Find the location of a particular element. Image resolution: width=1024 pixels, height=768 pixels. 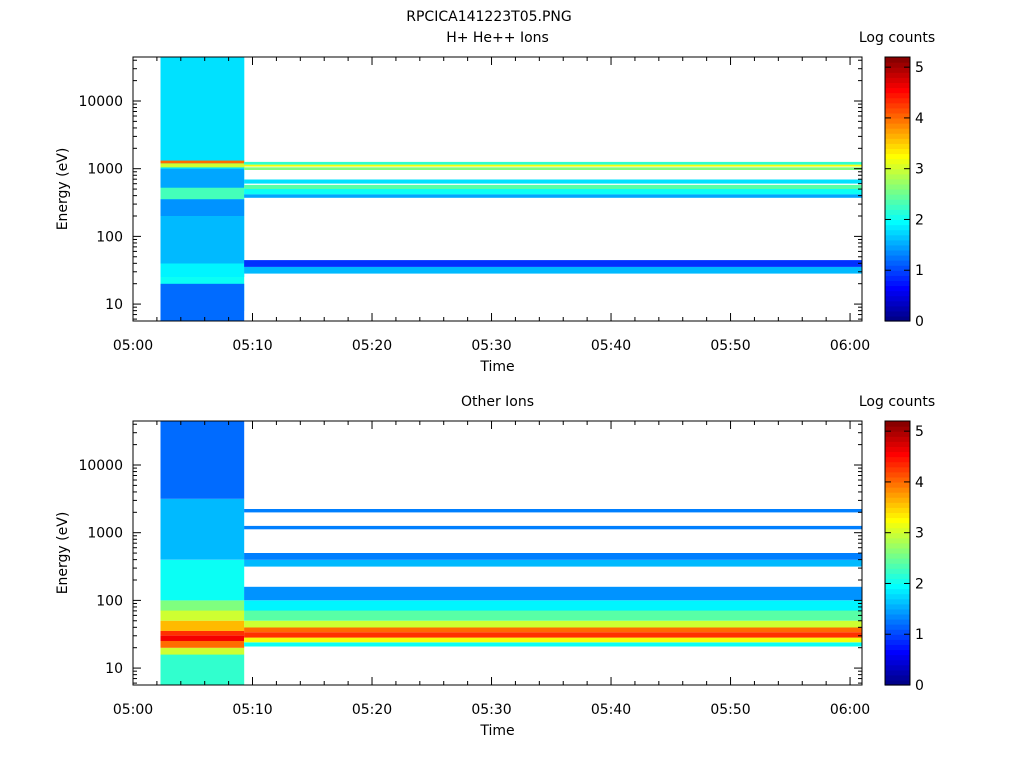

x-axis-label: Time is located at coordinates (496, 367).